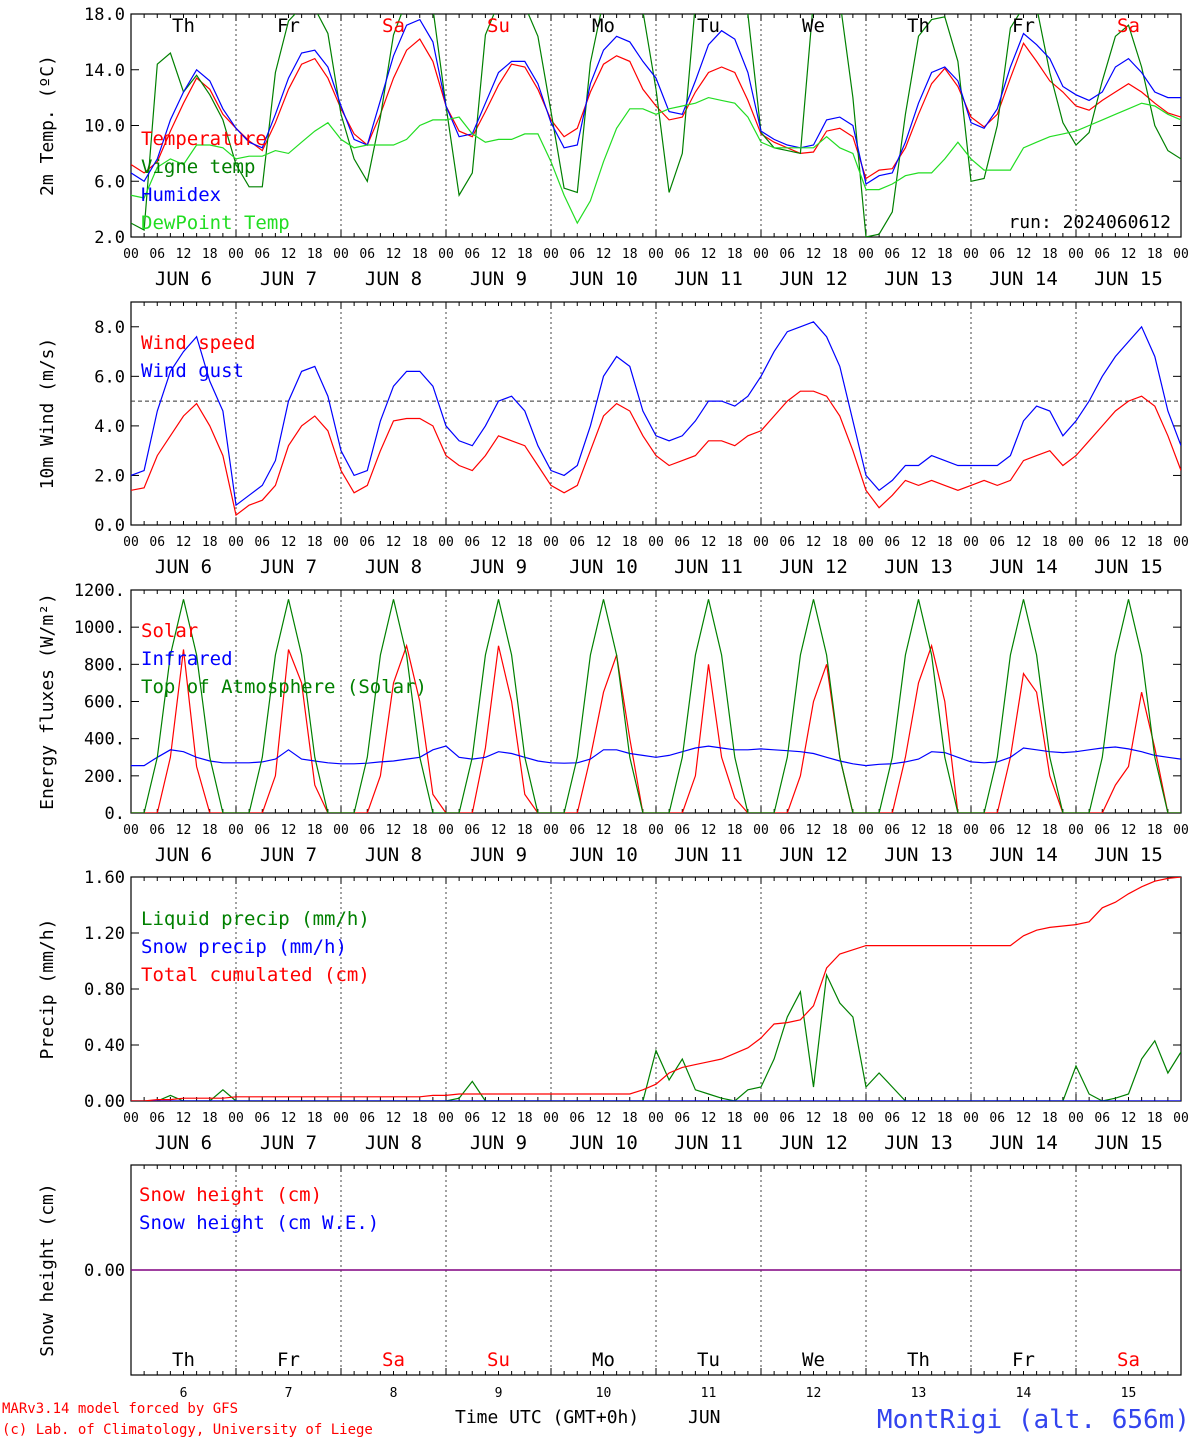  What do you see at coordinates (288, 855) in the screenshot?
I see `date-label: JUN 7` at bounding box center [288, 855].